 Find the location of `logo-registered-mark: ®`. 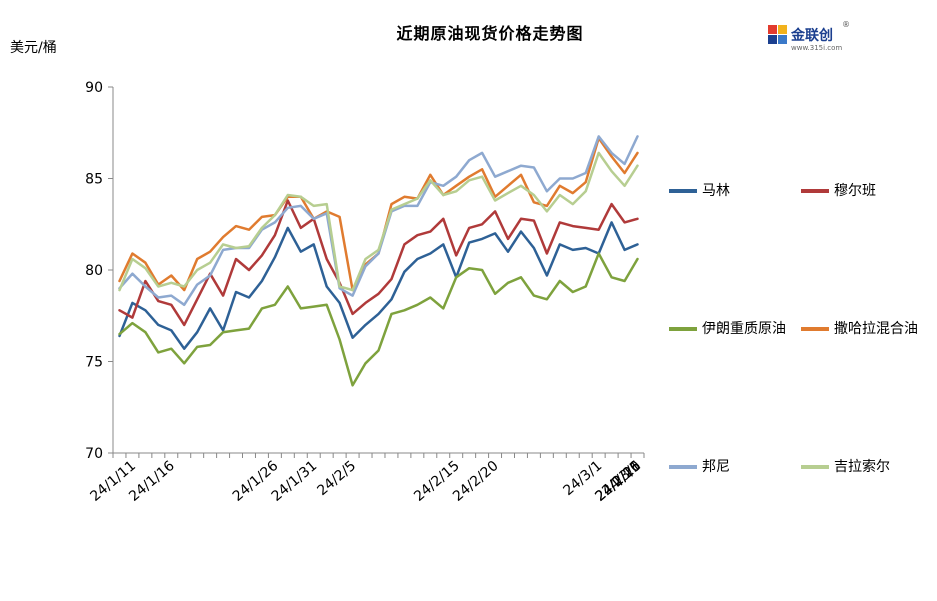

logo-registered-mark: ® is located at coordinates (846, 24).